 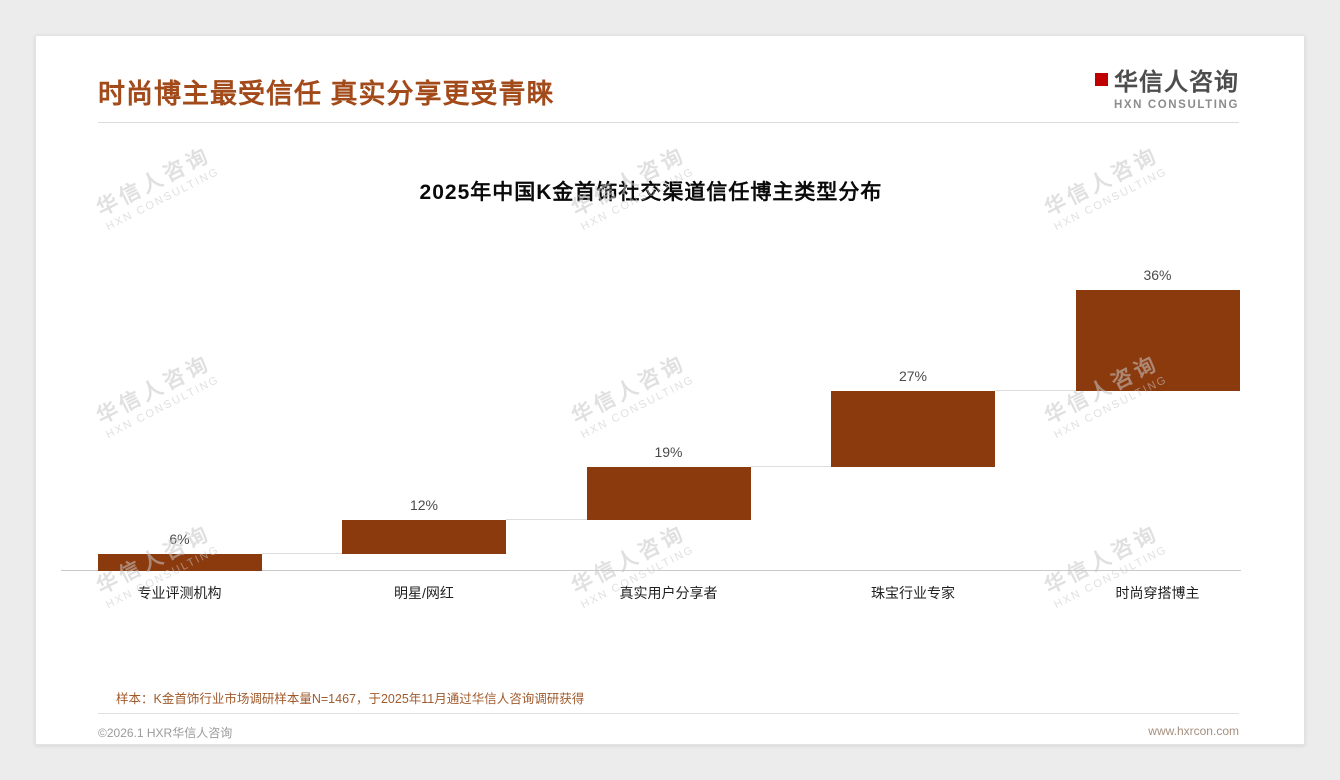 What do you see at coordinates (1176, 105) in the screenshot?
I see `logo-subtitle: HXN CONSULTING` at bounding box center [1176, 105].